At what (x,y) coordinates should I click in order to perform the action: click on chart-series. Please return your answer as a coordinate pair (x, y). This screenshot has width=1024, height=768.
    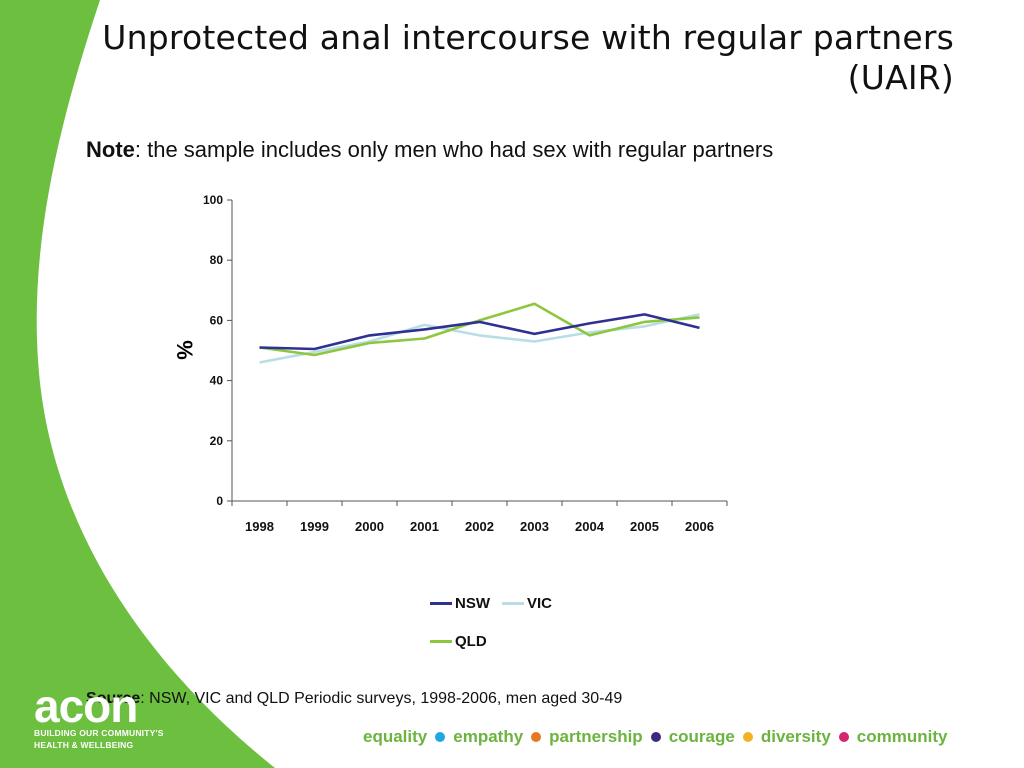
    Looking at the image, I should click on (479, 333).